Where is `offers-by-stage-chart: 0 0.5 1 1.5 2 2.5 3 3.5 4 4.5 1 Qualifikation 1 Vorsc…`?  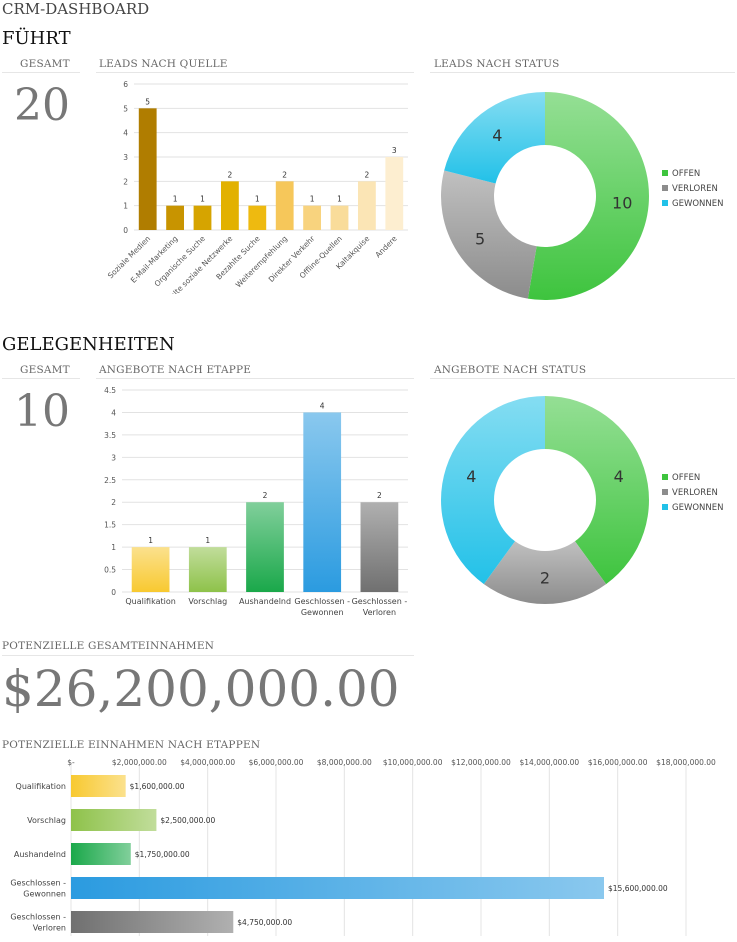 offers-by-stage-chart: 0 0.5 1 1.5 2 2.5 3 3.5 4 4.5 1 Qualifikation 1 Vorsc… is located at coordinates (256, 501).